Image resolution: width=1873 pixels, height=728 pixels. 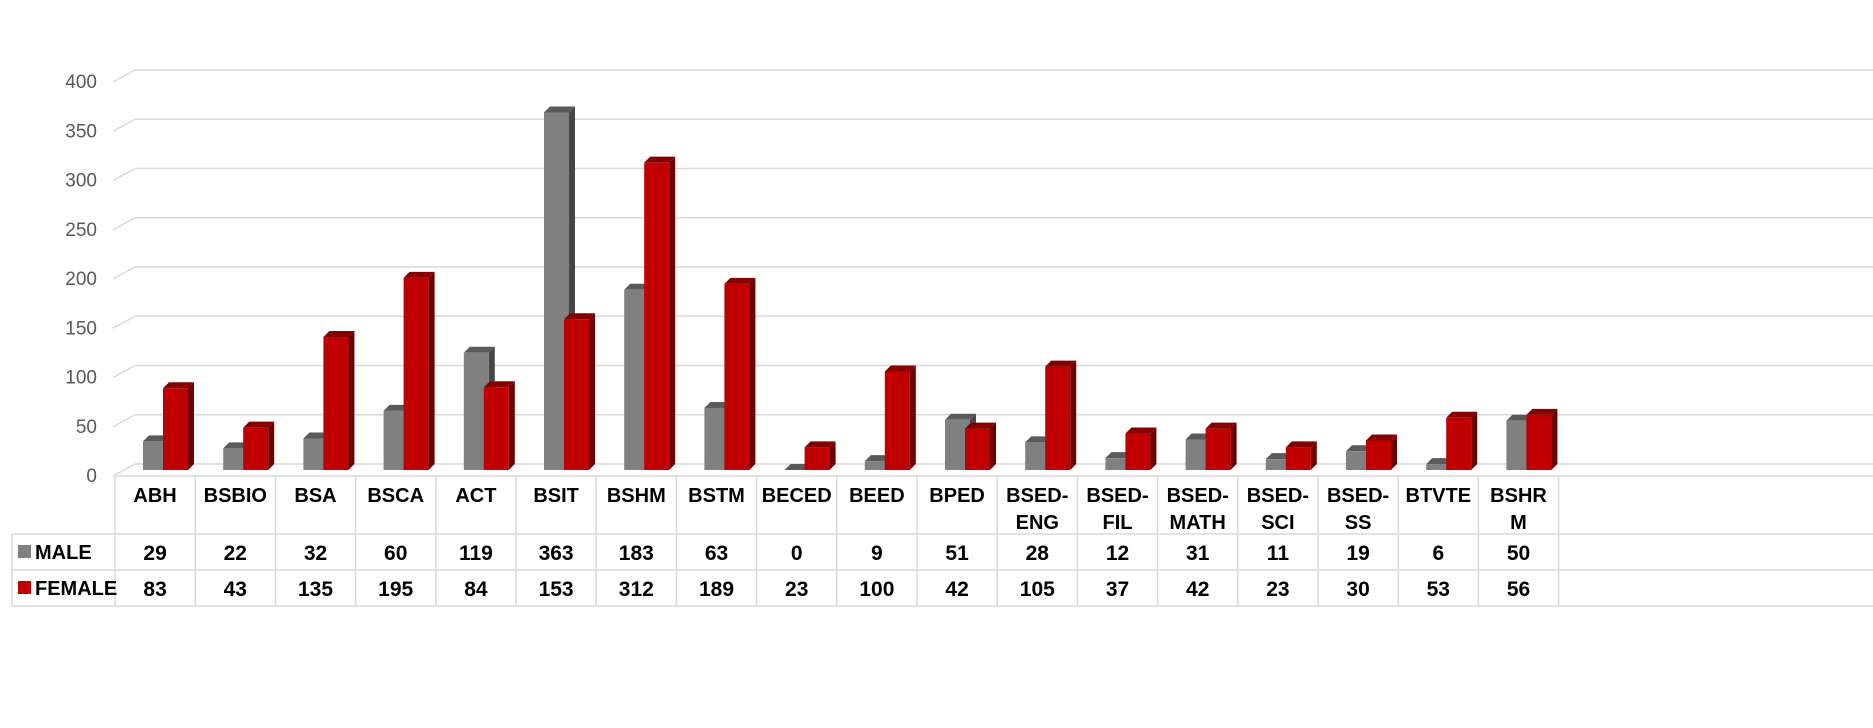 I want to click on data-label: 12, so click(x=1117, y=553).